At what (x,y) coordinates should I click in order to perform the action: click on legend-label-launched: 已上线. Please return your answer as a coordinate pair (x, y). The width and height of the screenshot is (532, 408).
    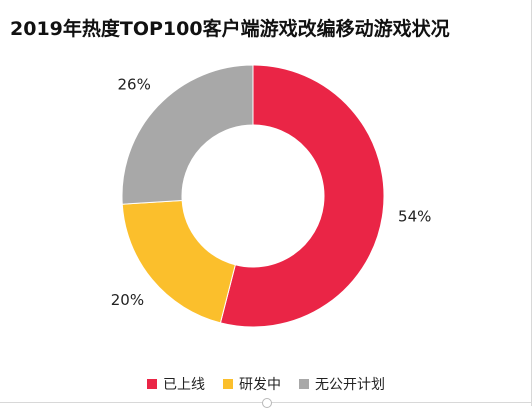
    Looking at the image, I should click on (184, 385).